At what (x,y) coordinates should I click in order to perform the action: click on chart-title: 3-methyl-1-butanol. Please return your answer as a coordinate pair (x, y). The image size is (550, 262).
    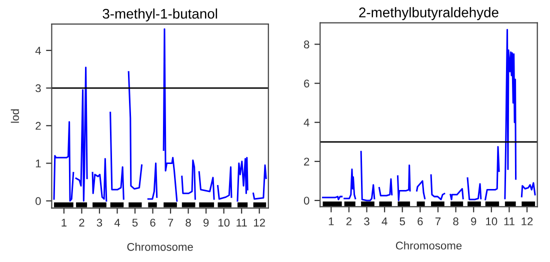
    Looking at the image, I should click on (160, 15).